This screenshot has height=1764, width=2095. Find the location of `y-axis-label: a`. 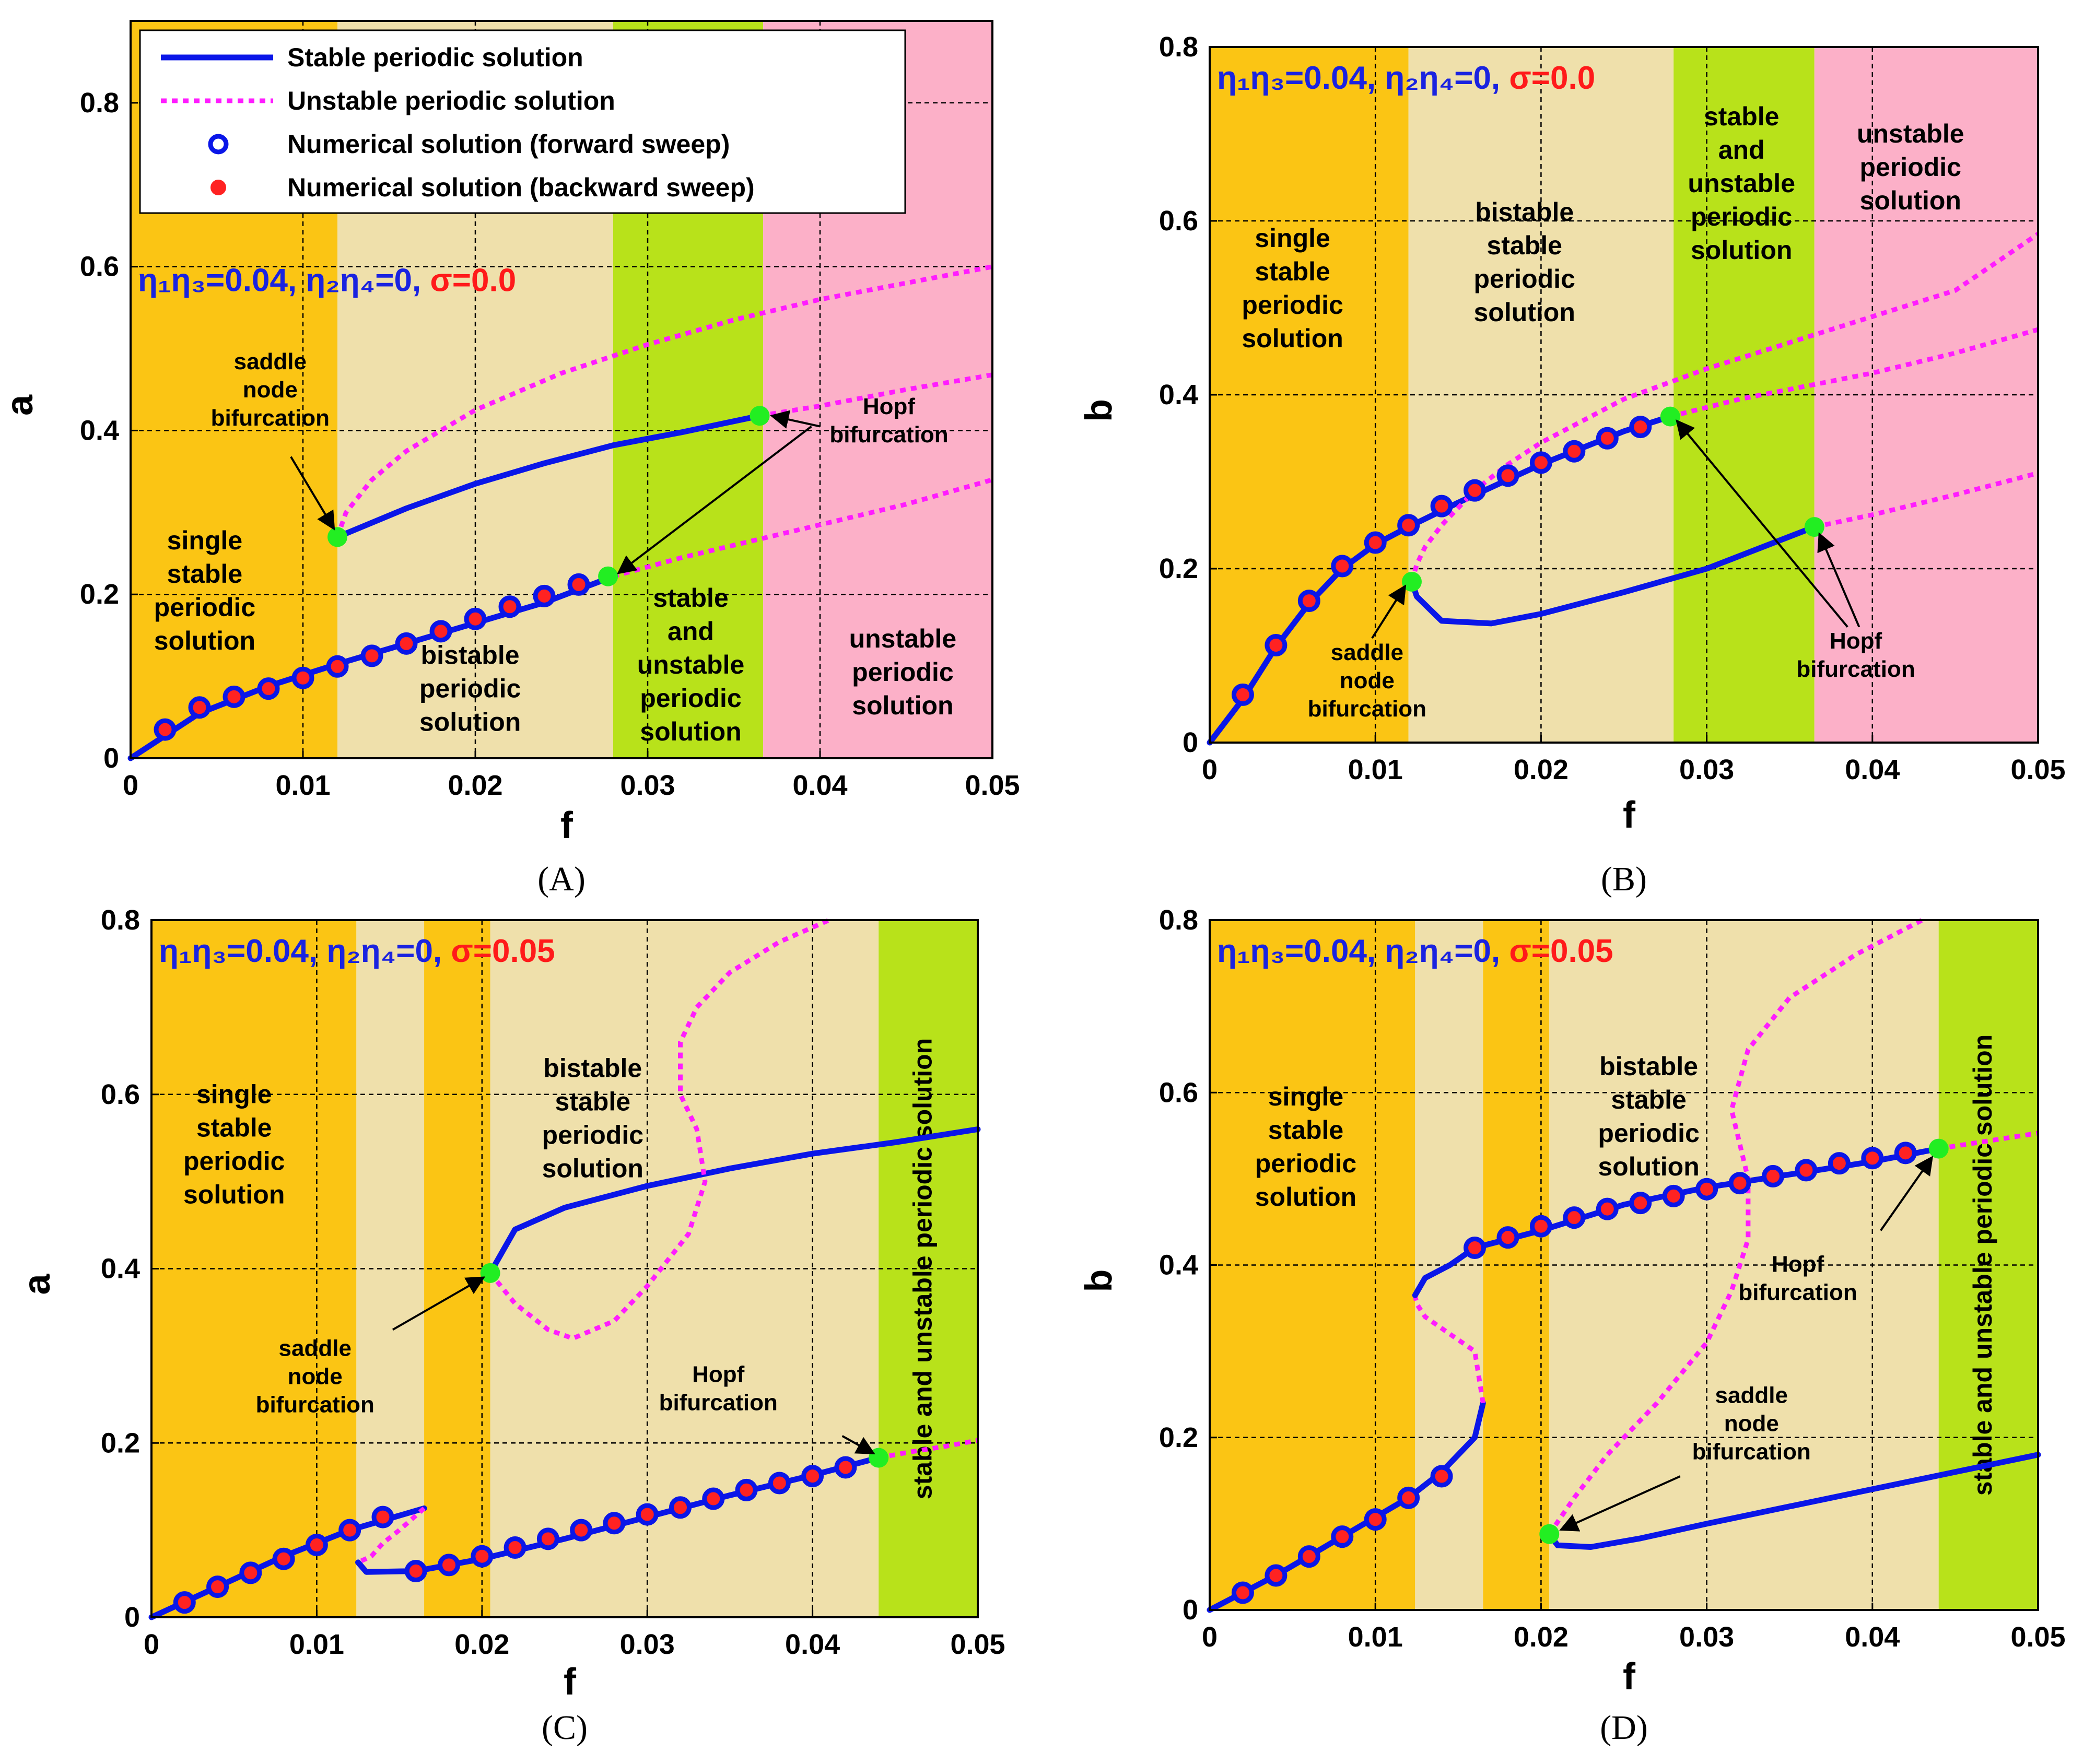

y-axis-label: a is located at coordinates (20, 405).